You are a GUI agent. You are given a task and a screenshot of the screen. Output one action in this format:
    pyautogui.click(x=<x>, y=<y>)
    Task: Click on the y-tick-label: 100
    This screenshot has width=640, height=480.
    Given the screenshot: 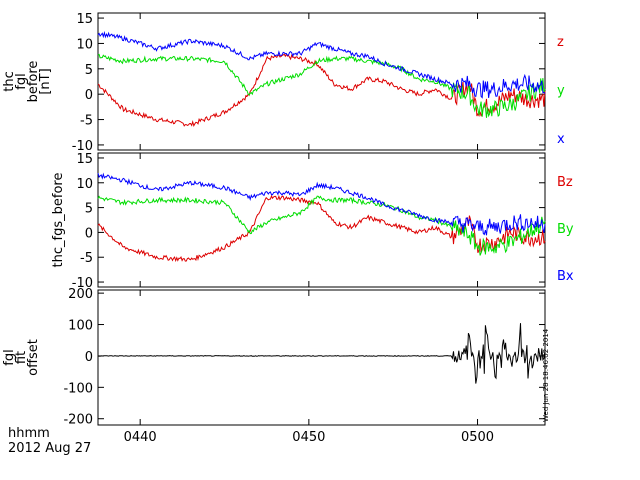 What is the action you would take?
    pyautogui.click(x=80, y=326)
    